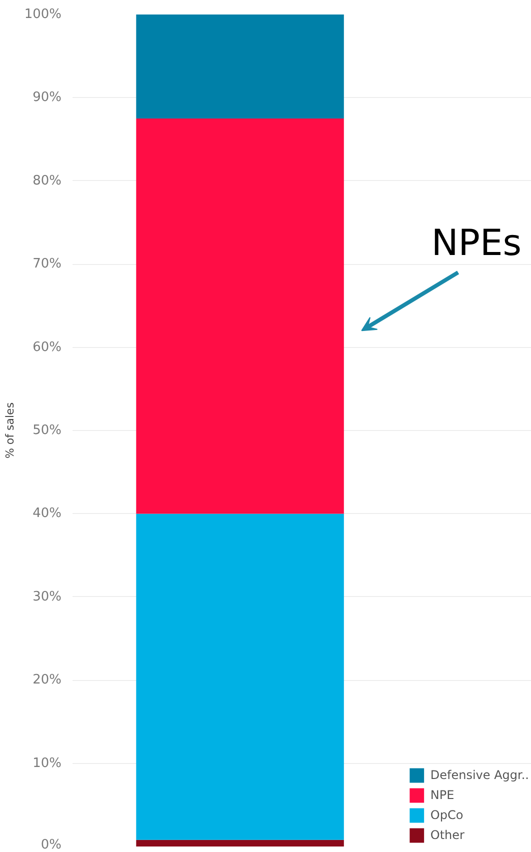  I want to click on legend-label: Other, so click(447, 835).